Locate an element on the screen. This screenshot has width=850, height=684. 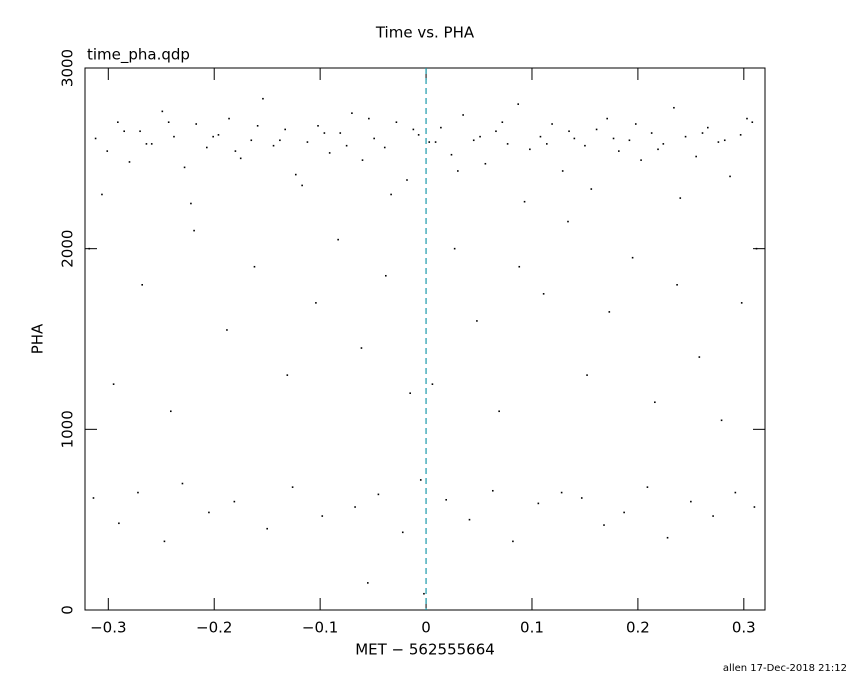
x-tick-label: 0.1 is located at coordinates (532, 628).